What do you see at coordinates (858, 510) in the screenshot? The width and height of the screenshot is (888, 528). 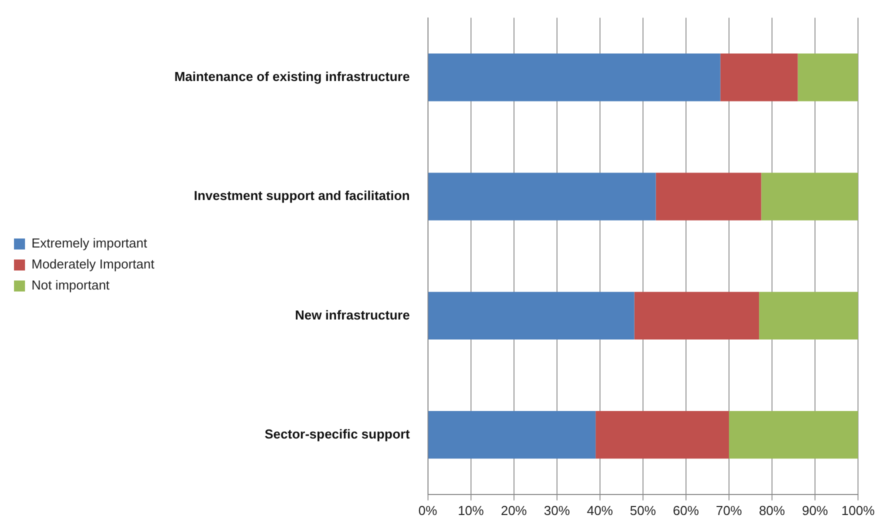 I see `x-tick-label: 100%` at bounding box center [858, 510].